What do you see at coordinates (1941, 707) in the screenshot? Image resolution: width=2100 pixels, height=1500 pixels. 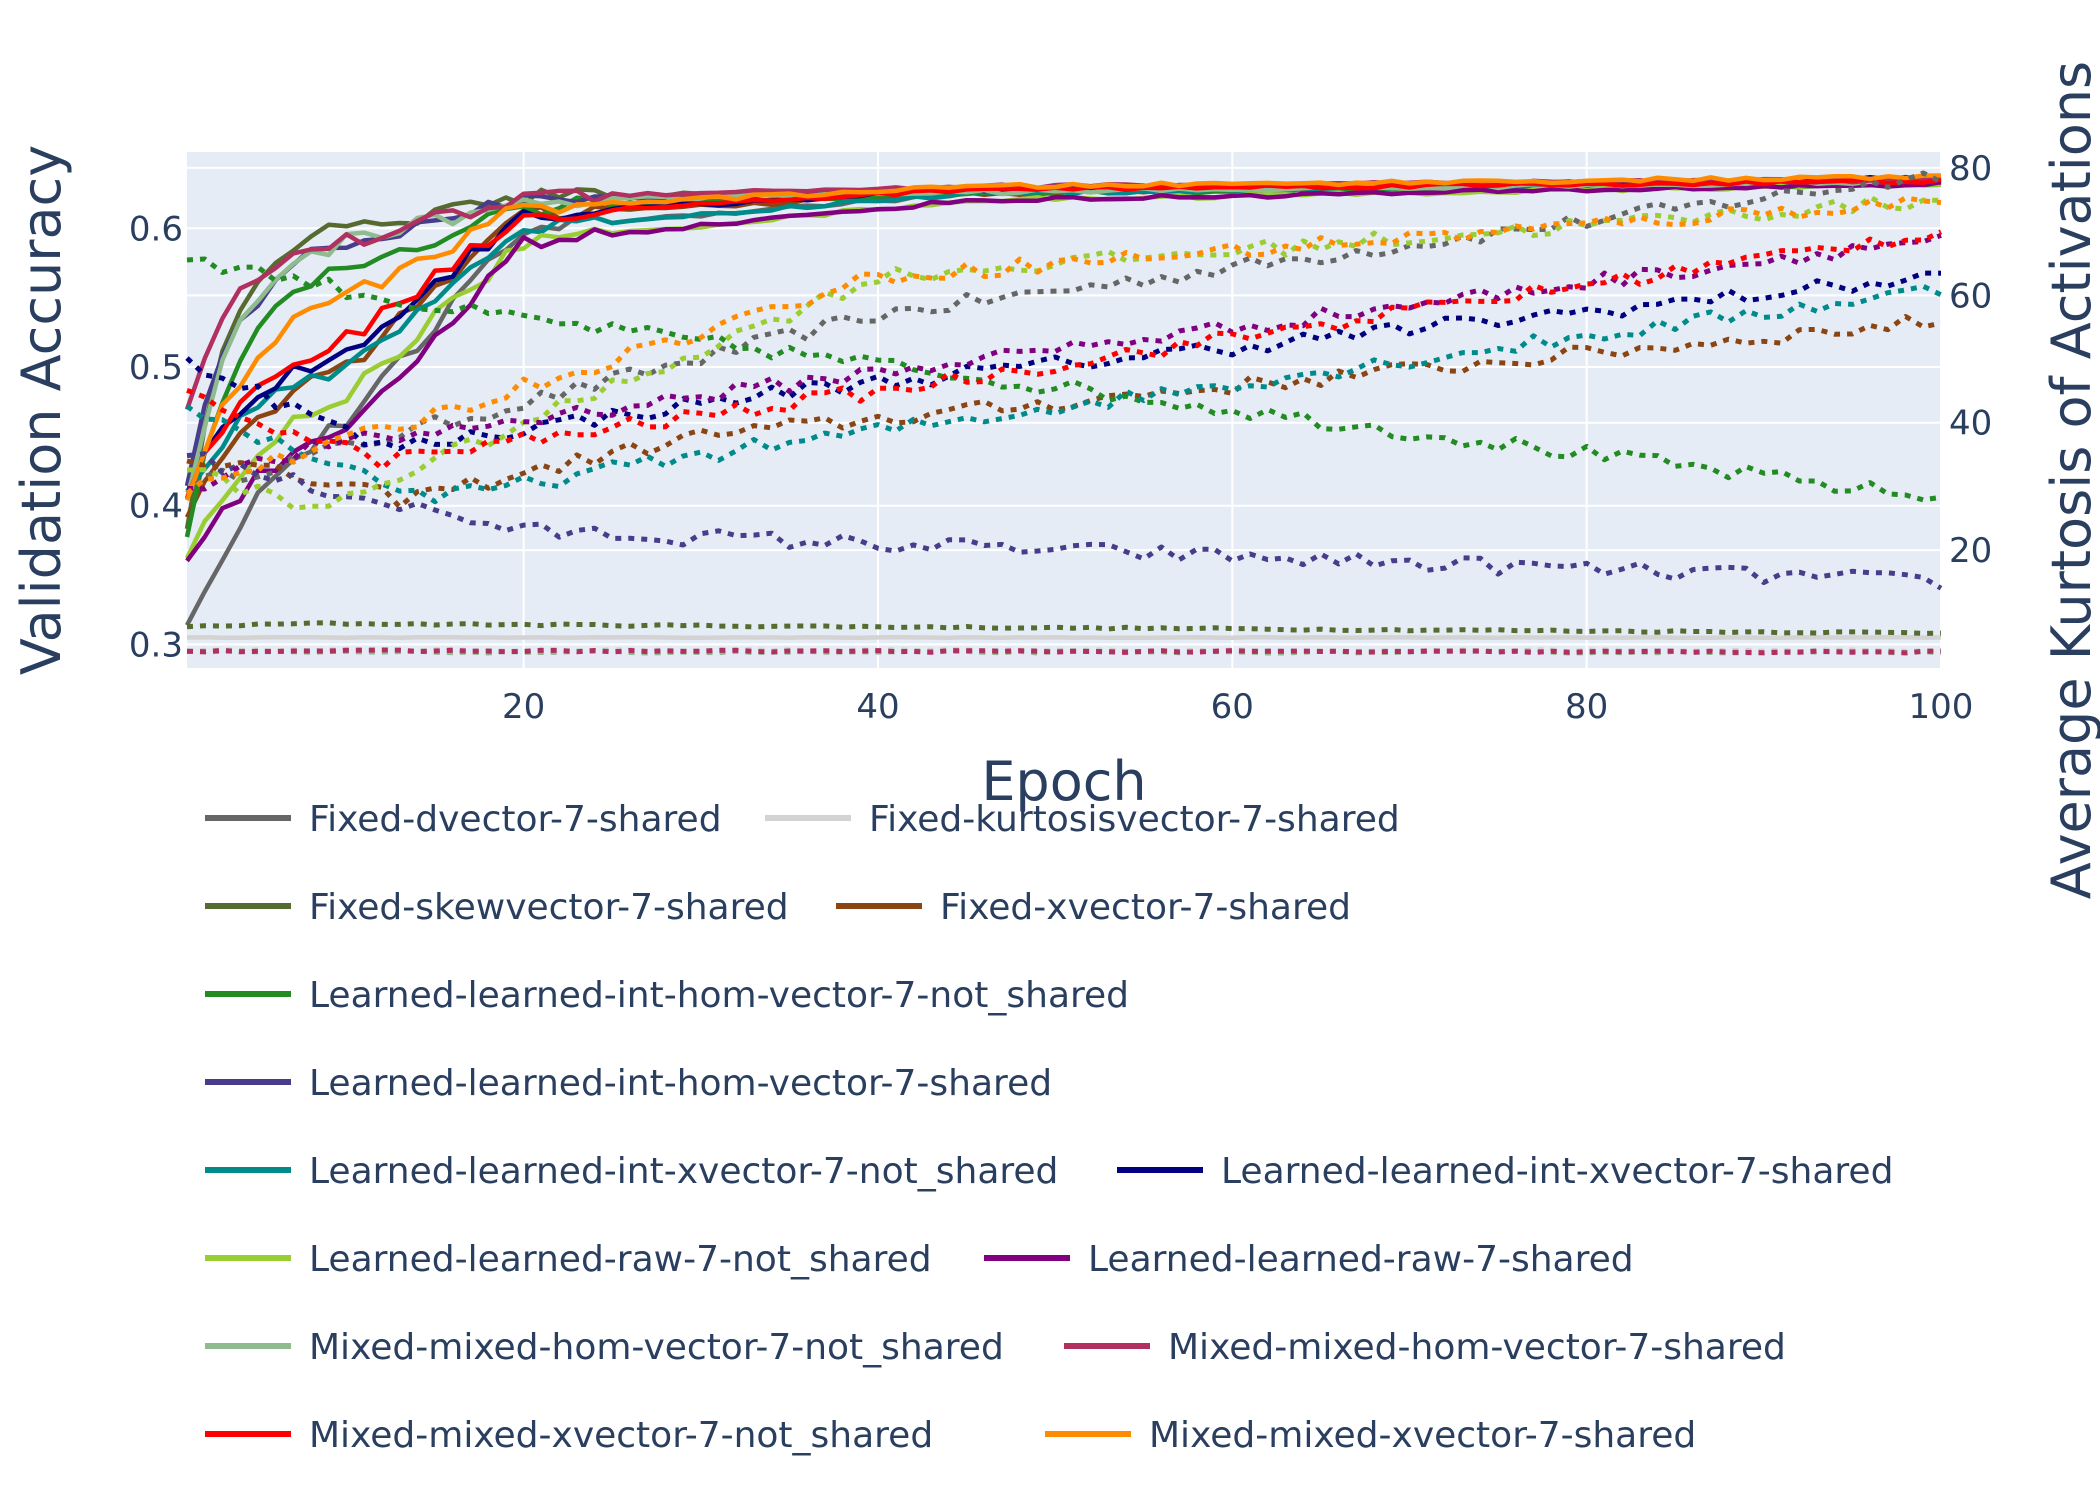 I see `x-tick-label: 100` at bounding box center [1941, 707].